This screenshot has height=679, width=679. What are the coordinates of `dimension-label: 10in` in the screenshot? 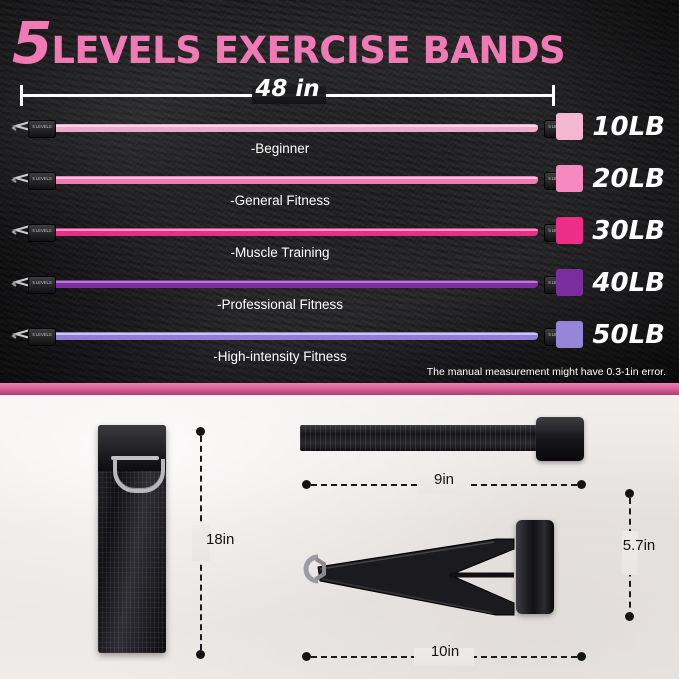 It's located at (445, 651).